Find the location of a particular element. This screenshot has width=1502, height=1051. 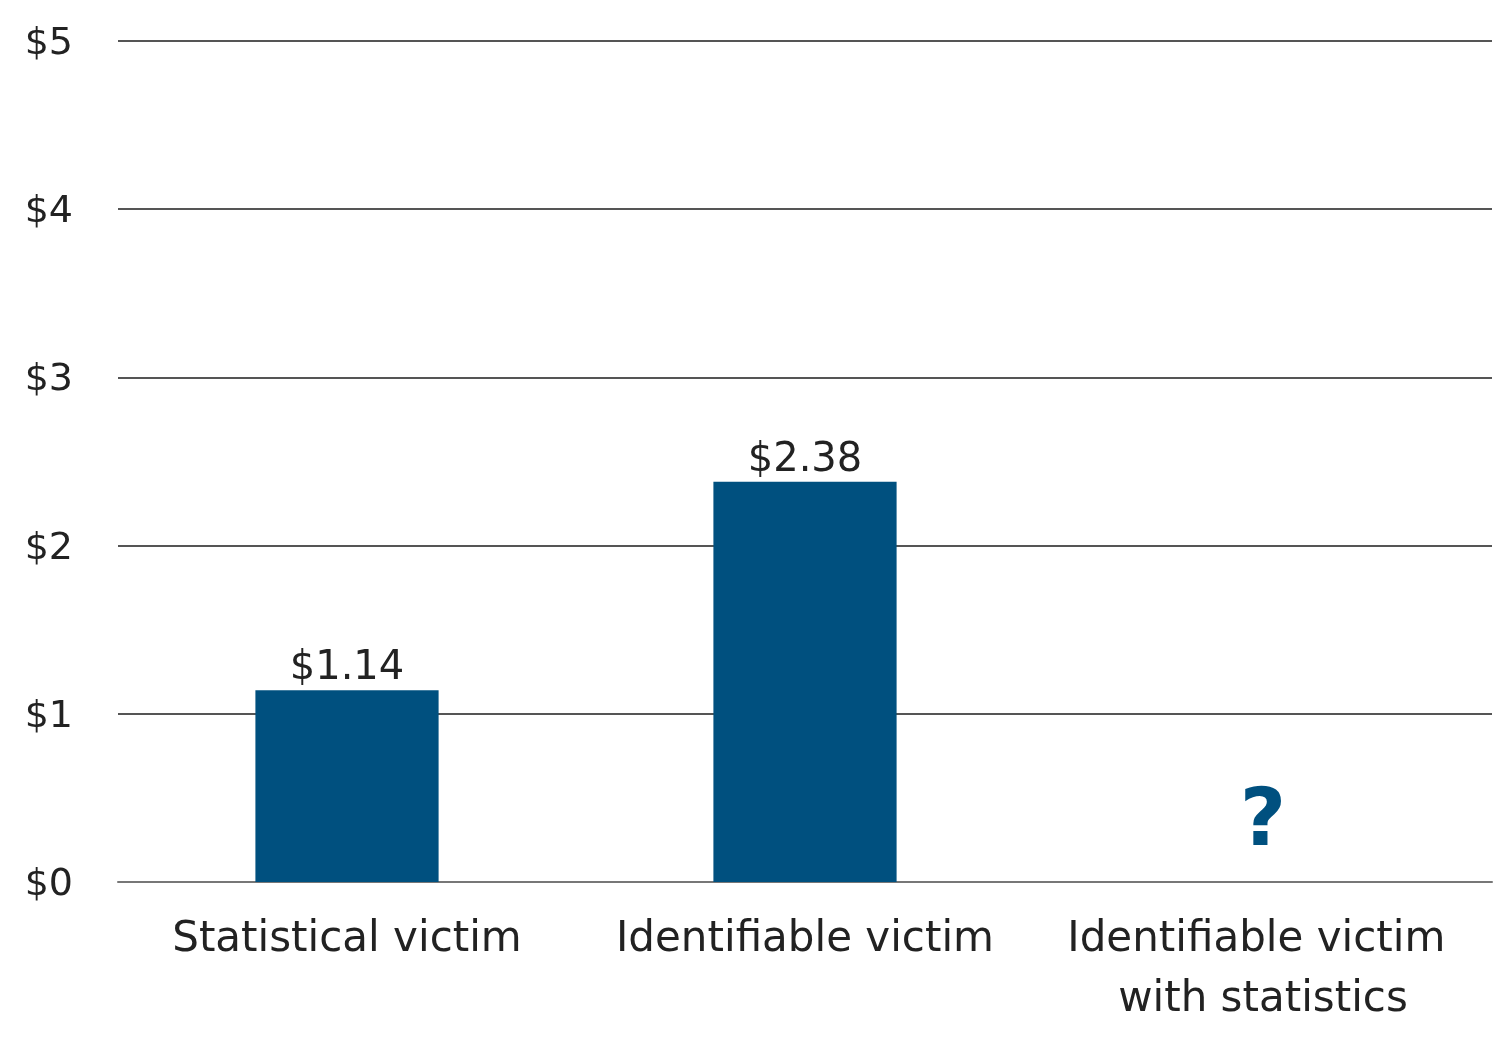

data-label: $2.38 is located at coordinates (805, 456).